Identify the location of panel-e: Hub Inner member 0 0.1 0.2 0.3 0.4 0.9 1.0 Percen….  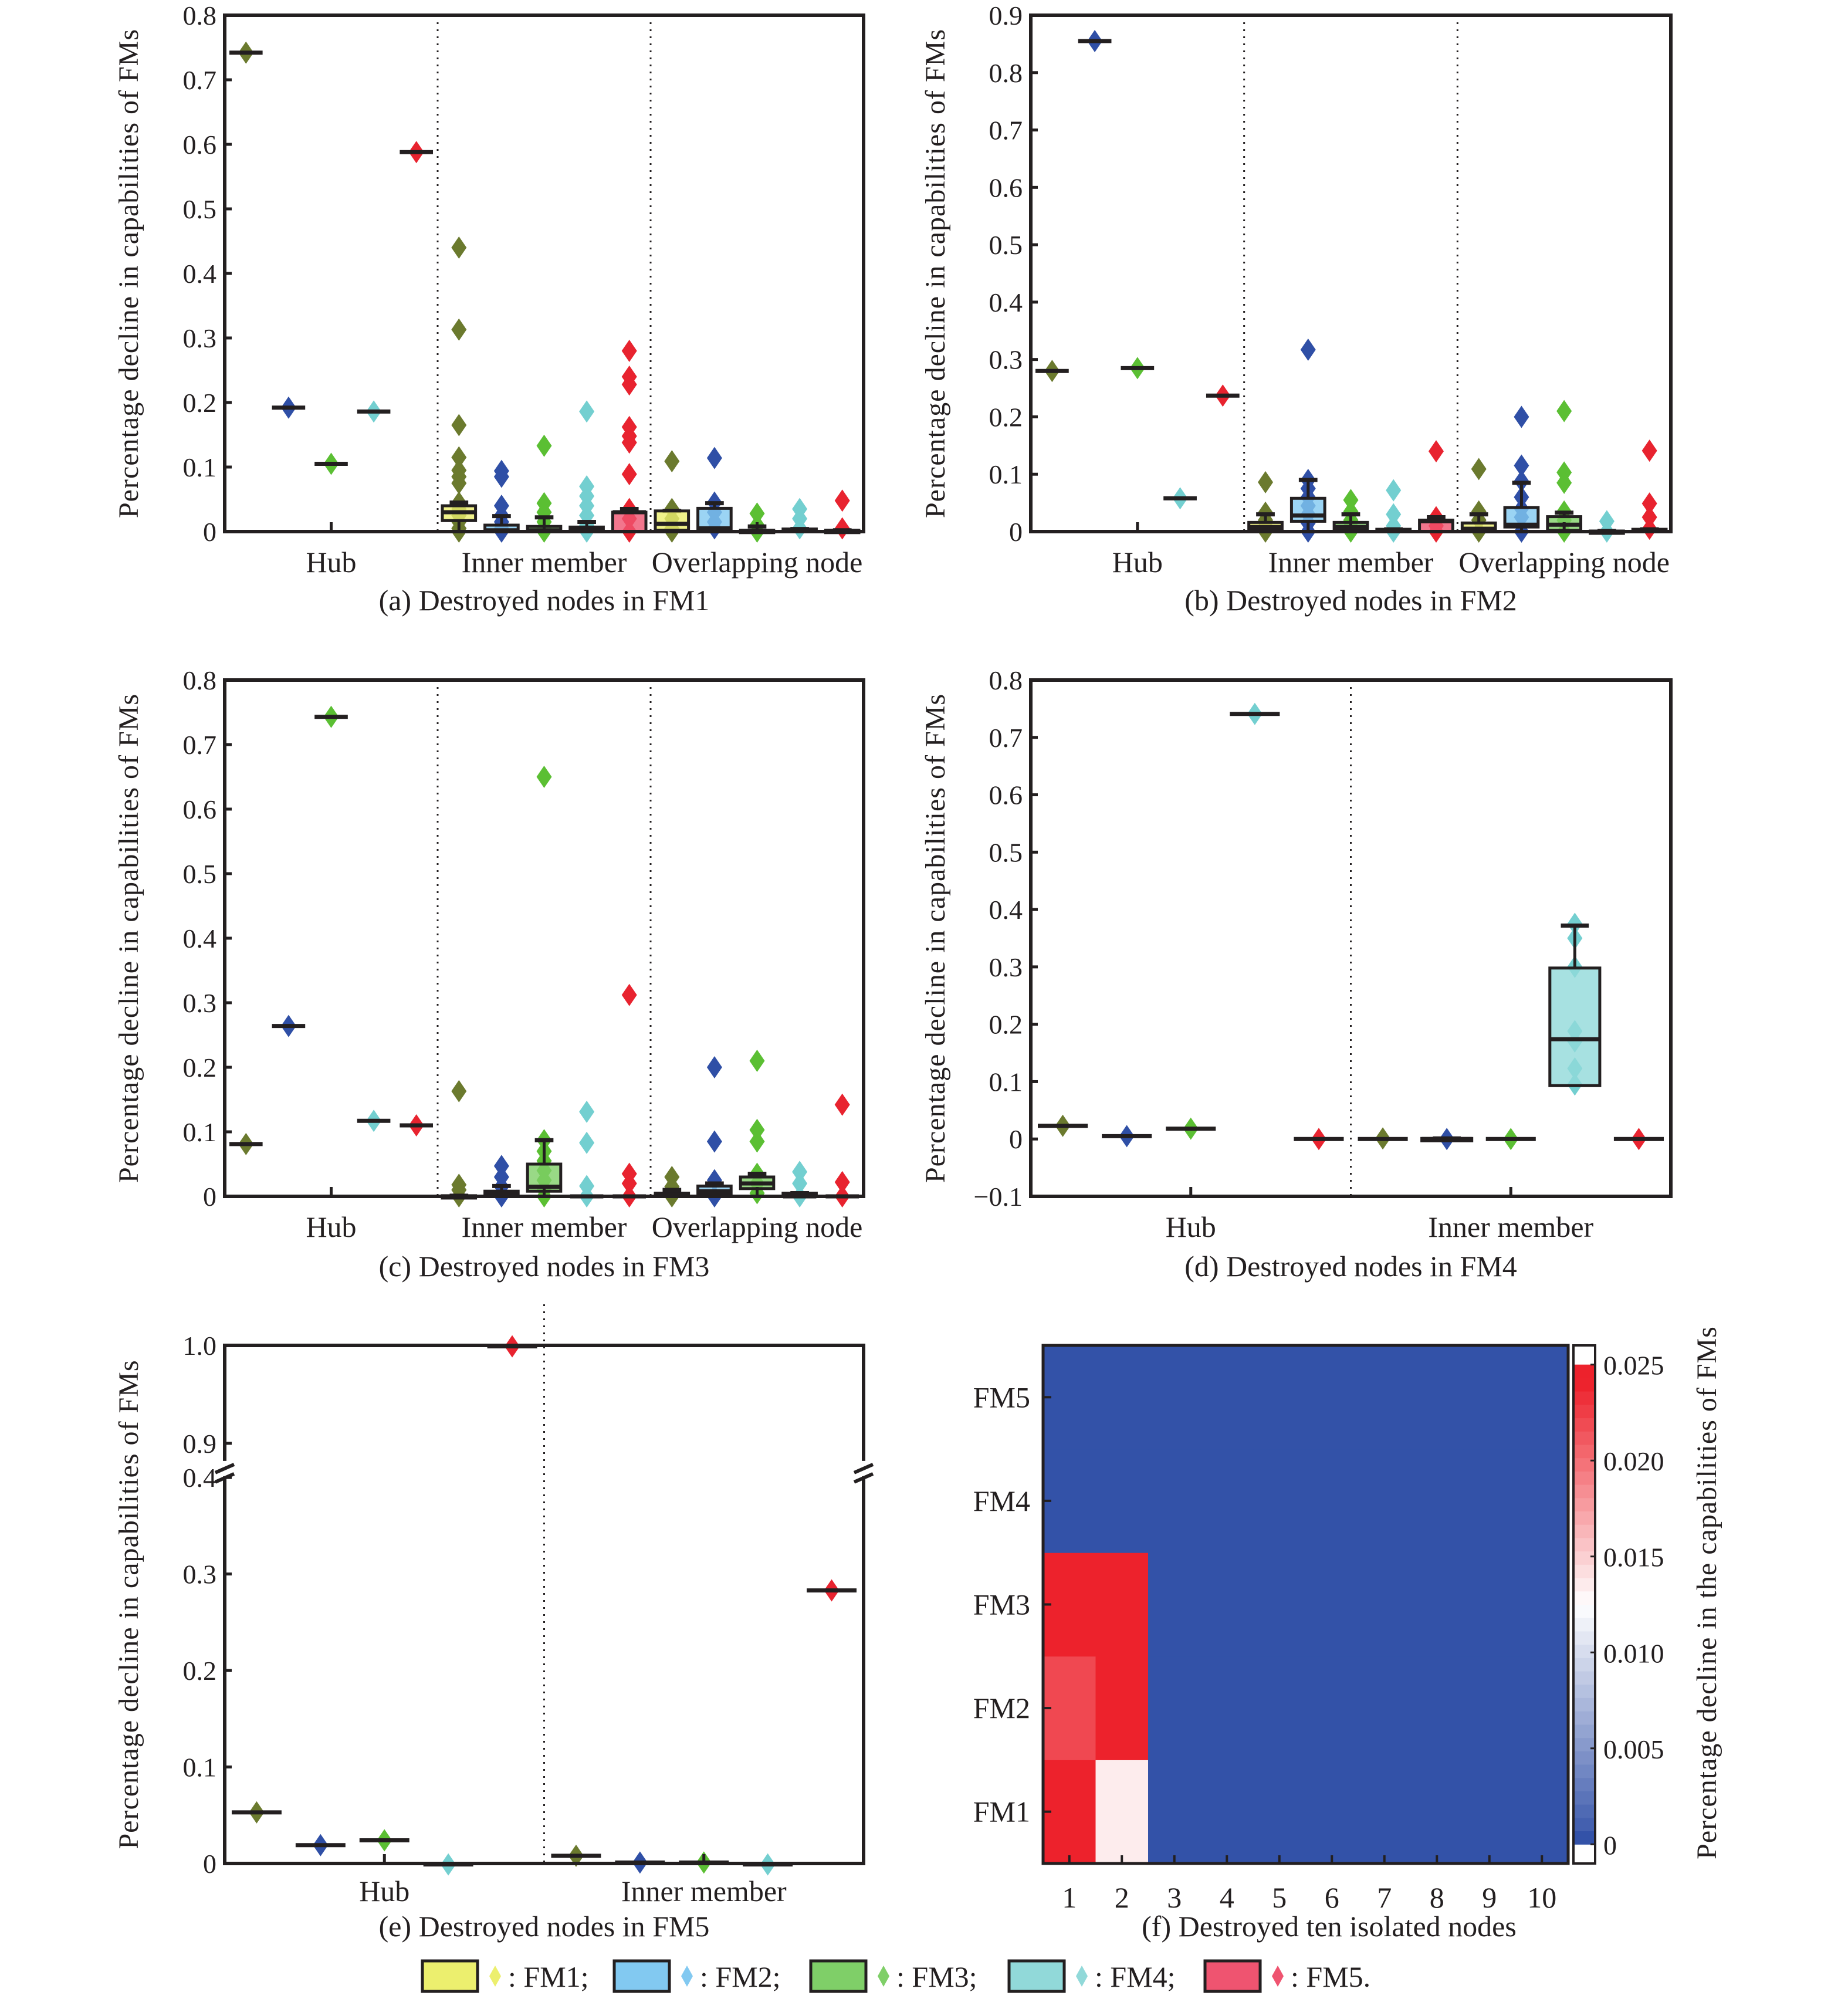
(494, 1623).